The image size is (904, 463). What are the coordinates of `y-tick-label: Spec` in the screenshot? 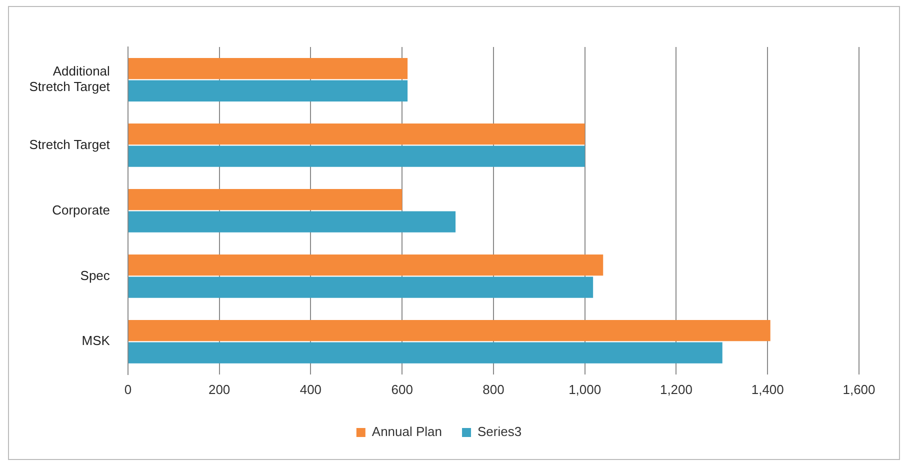 It's located at (95, 275).